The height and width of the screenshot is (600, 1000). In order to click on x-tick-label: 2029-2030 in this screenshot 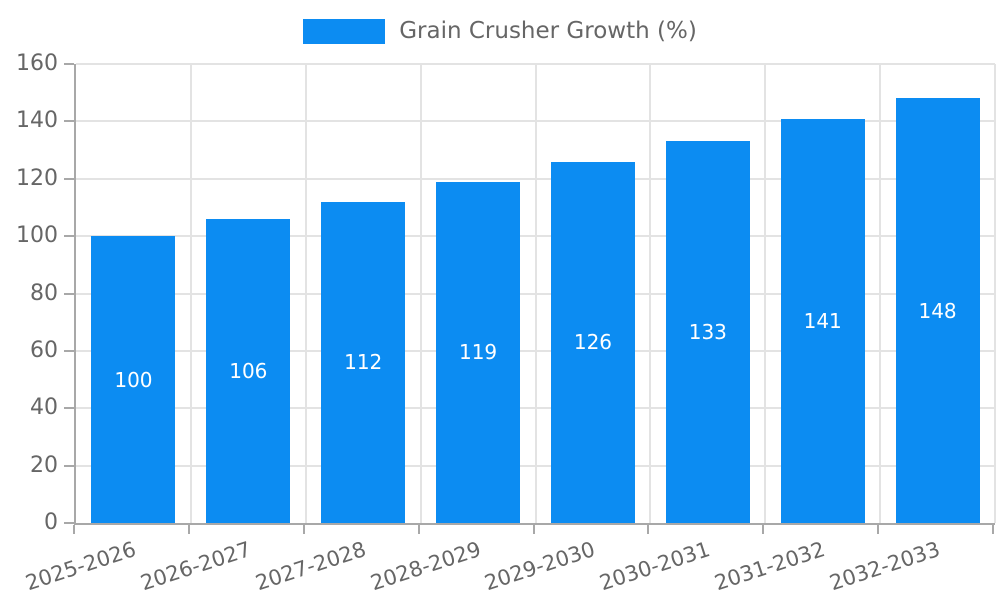, I will do `click(540, 566)`.